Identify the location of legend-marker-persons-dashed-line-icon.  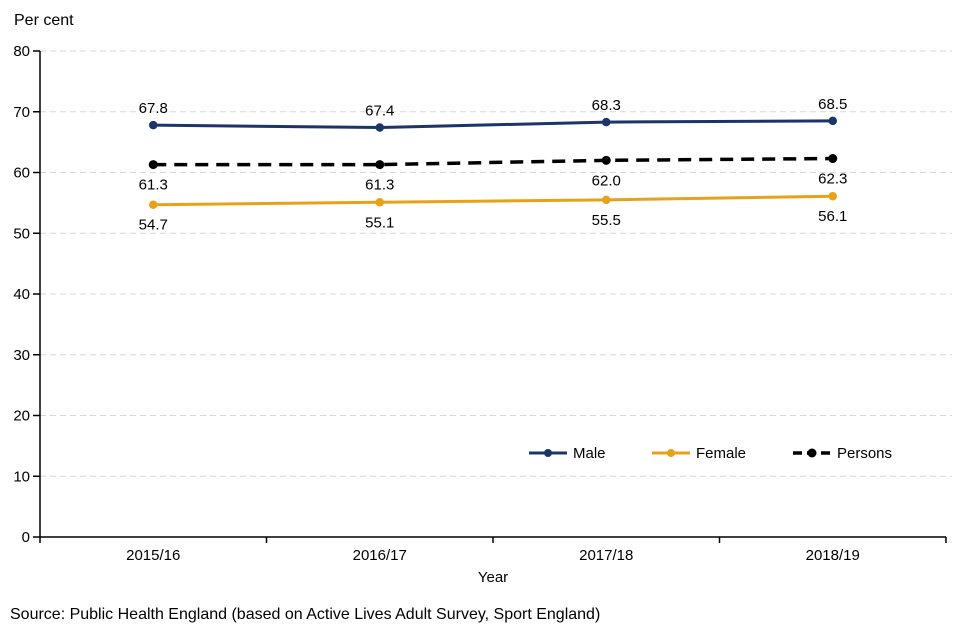
(812, 453).